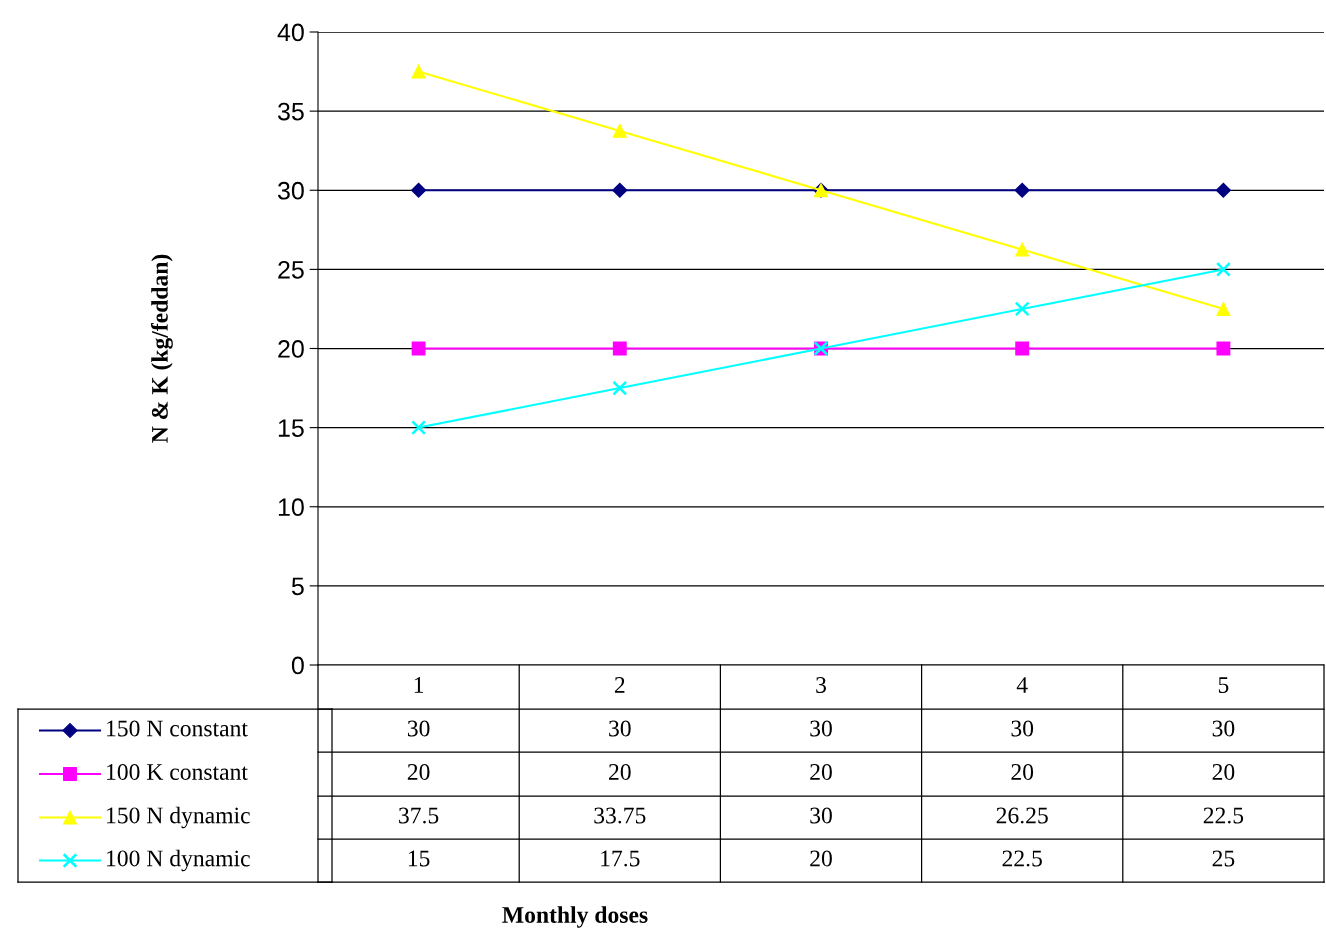 Image resolution: width=1326 pixels, height=951 pixels. I want to click on y-tick-label: 30, so click(290, 190).